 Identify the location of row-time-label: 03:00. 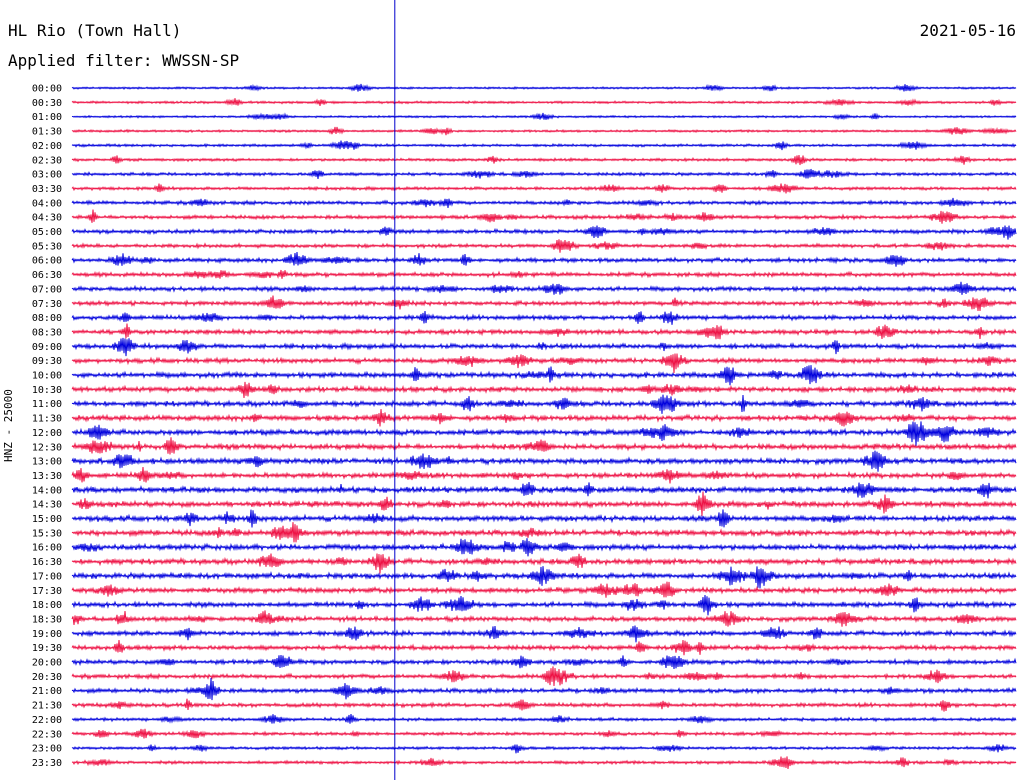
(47, 175).